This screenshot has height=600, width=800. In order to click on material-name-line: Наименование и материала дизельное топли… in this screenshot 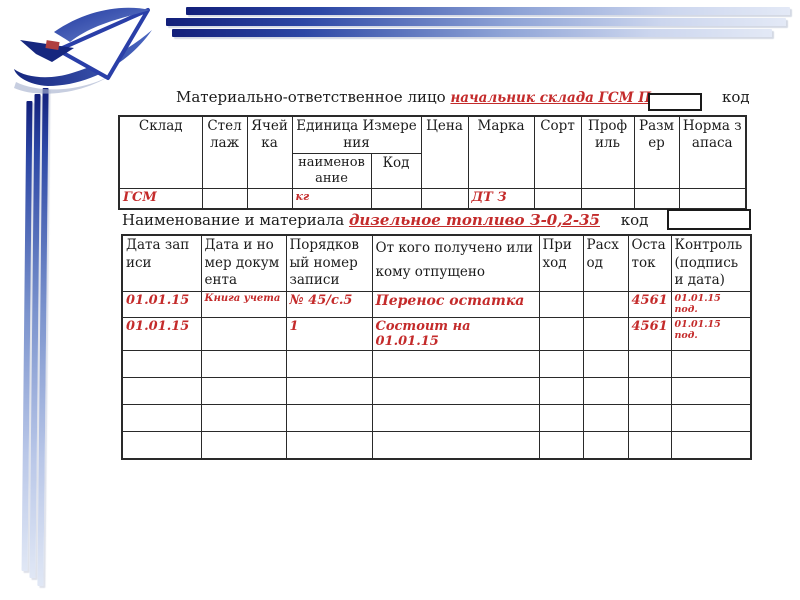, I will do `click(385, 220)`.